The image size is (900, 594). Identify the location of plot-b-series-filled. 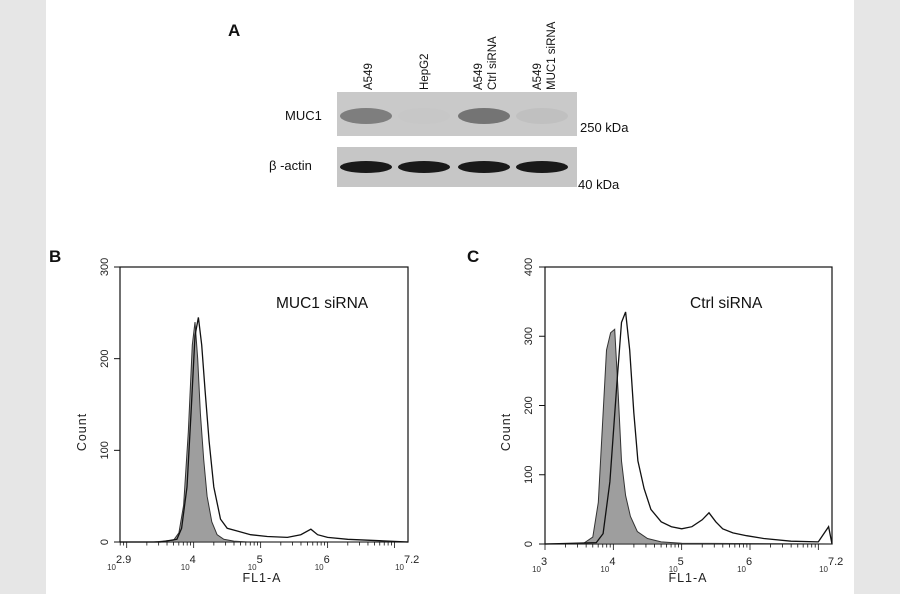
(264, 432).